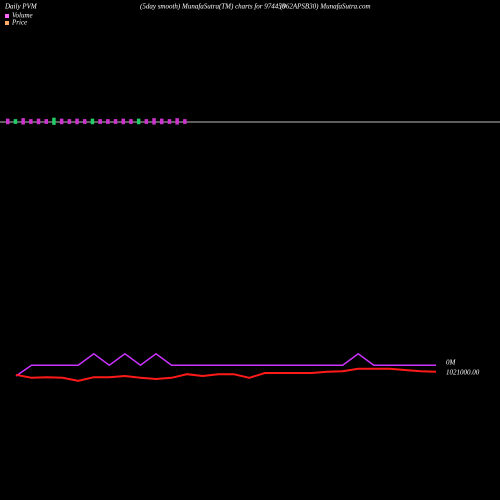 The width and height of the screenshot is (500, 500). What do you see at coordinates (19, 23) in the screenshot?
I see `legend-label: Price` at bounding box center [19, 23].